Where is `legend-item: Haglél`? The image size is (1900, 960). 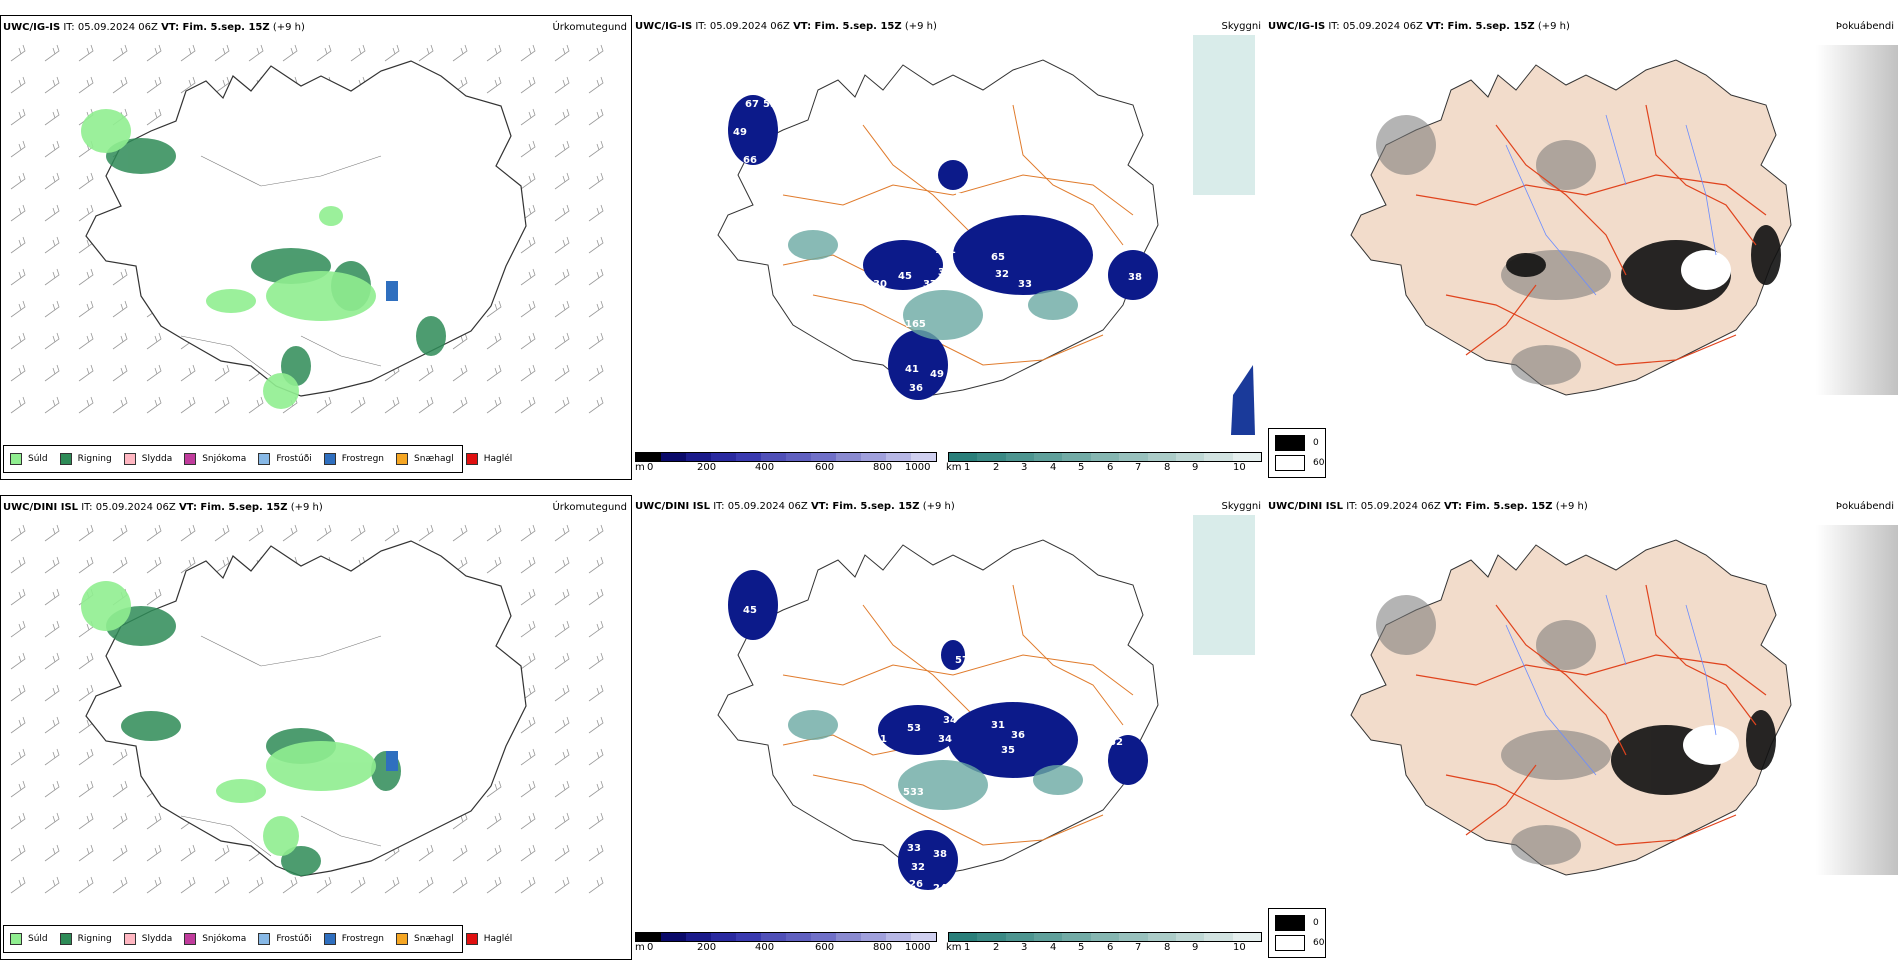 legend-item: Haglél is located at coordinates (488, 939).